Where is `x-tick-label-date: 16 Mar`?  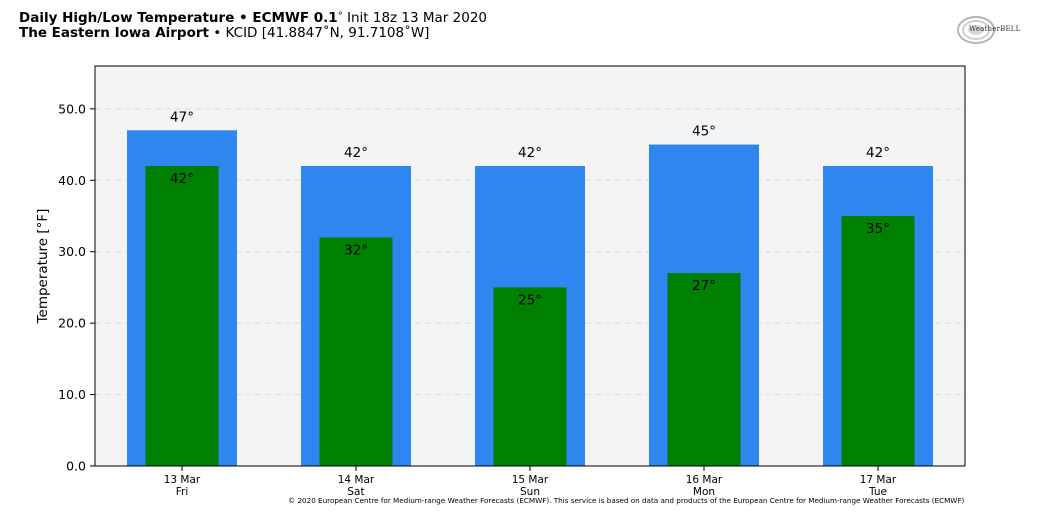
x-tick-label-date: 16 Mar is located at coordinates (704, 480).